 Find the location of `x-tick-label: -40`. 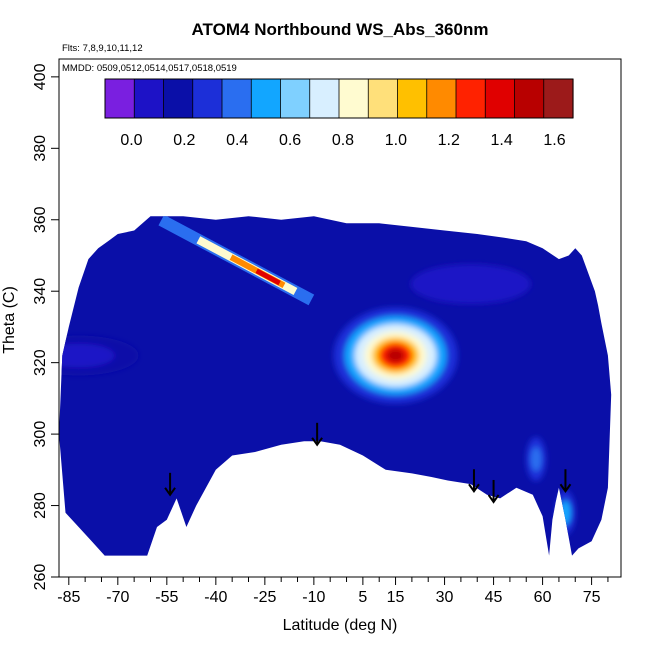

x-tick-label: -40 is located at coordinates (215, 597).